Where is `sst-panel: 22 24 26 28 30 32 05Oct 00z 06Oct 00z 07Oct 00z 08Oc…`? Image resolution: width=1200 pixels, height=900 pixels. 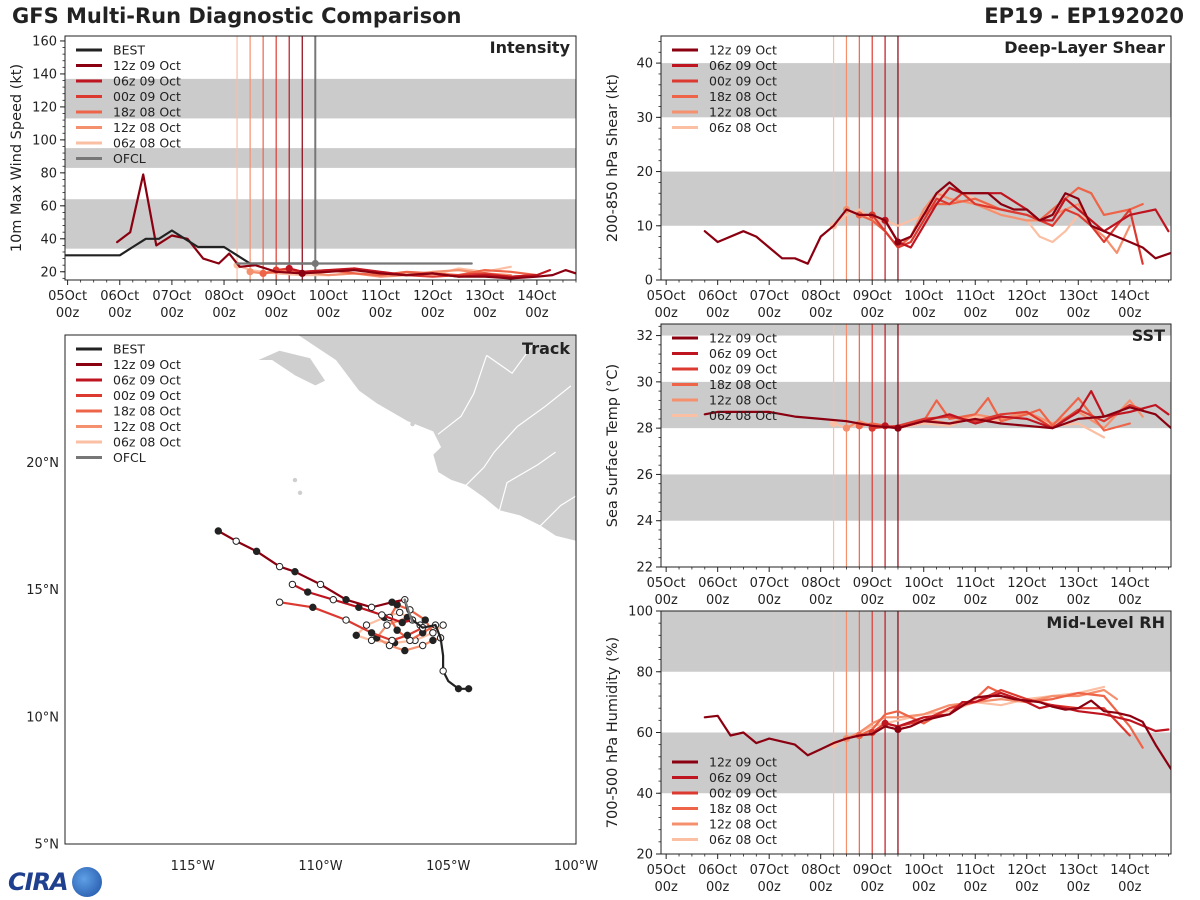 sst-panel: 22 24 26 28 30 32 05Oct 00z 06Oct 00z 07Oct 00z 08Oc… is located at coordinates (888, 465).